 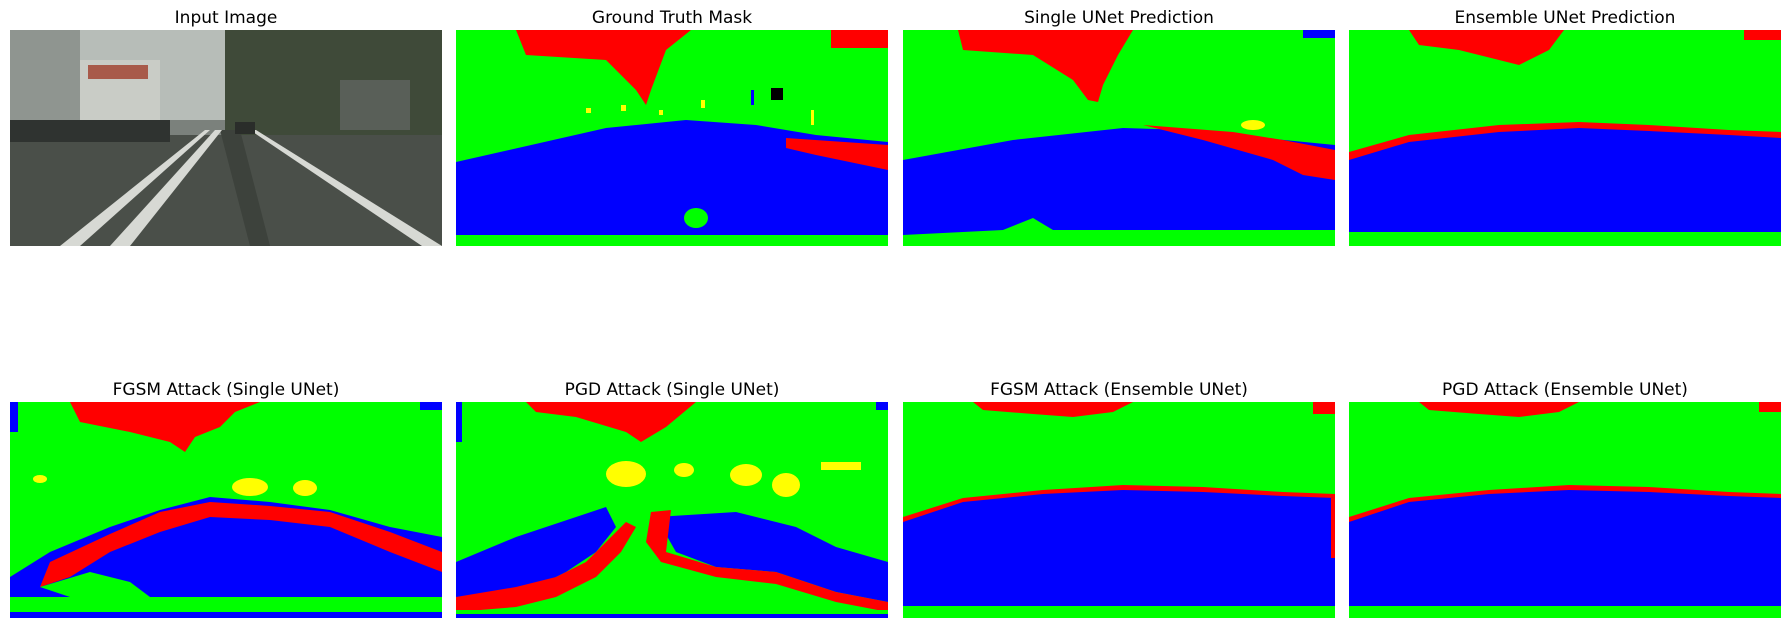 What do you see at coordinates (1565, 138) in the screenshot?
I see `ensemble-unet-prediction-mask` at bounding box center [1565, 138].